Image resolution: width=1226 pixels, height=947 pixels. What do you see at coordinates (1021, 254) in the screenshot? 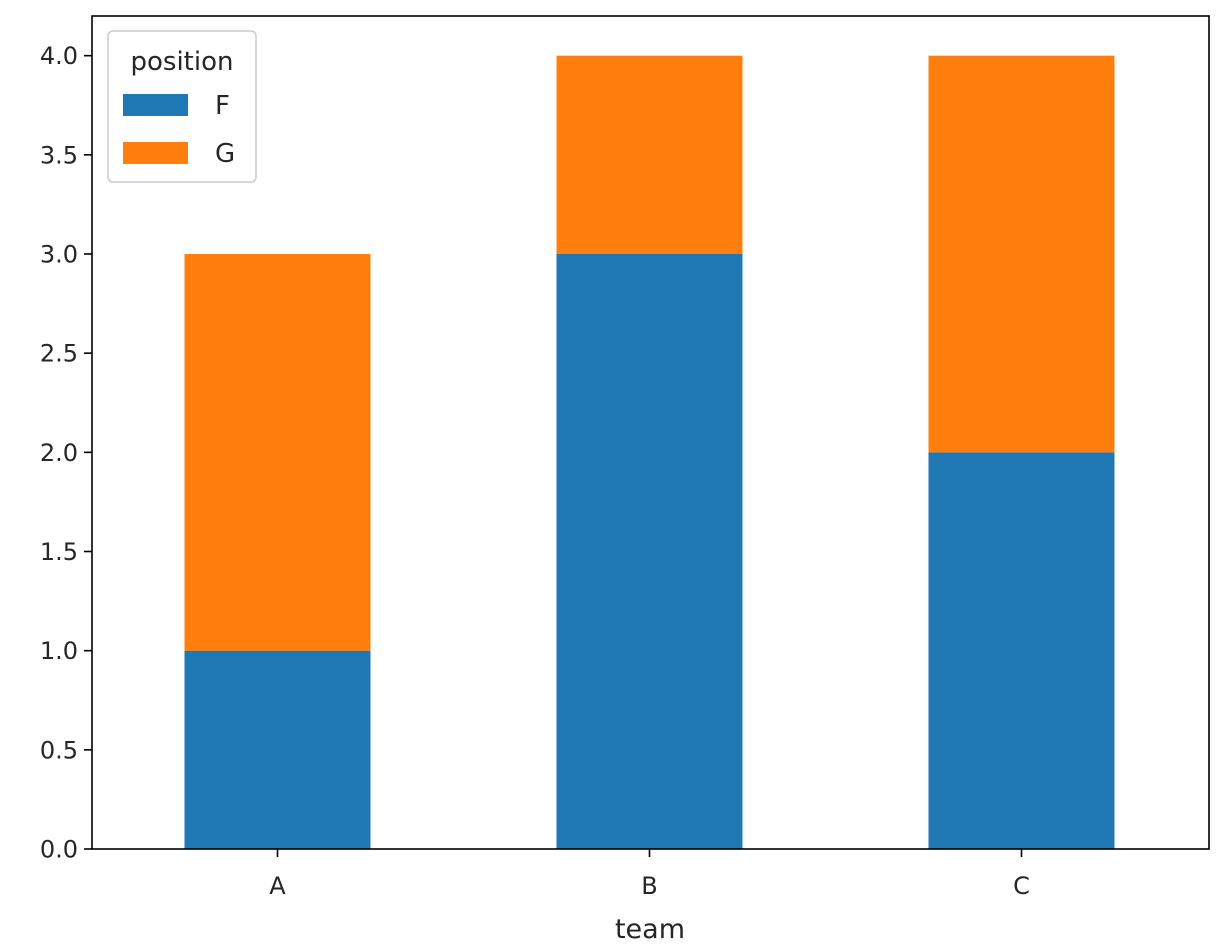
I see `bar-c-g` at bounding box center [1021, 254].